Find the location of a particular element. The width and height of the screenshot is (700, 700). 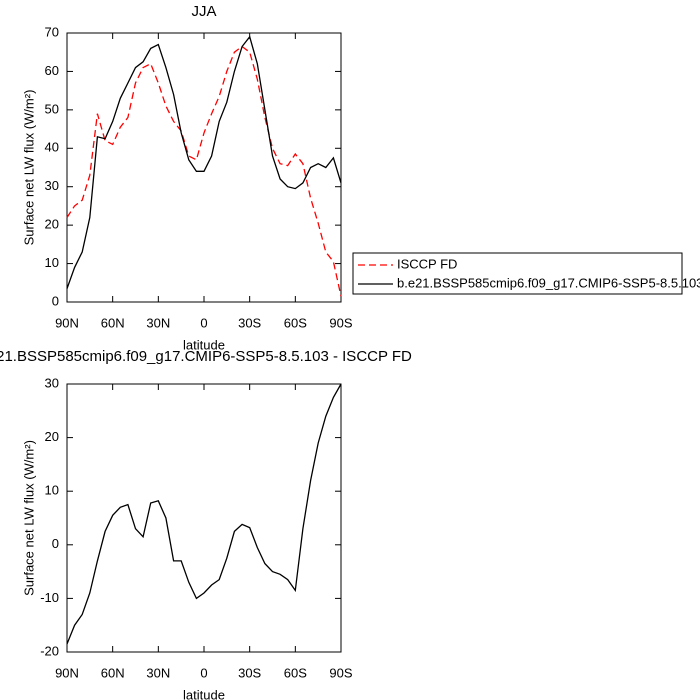

y-tick-label: 50 is located at coordinates (52, 108).